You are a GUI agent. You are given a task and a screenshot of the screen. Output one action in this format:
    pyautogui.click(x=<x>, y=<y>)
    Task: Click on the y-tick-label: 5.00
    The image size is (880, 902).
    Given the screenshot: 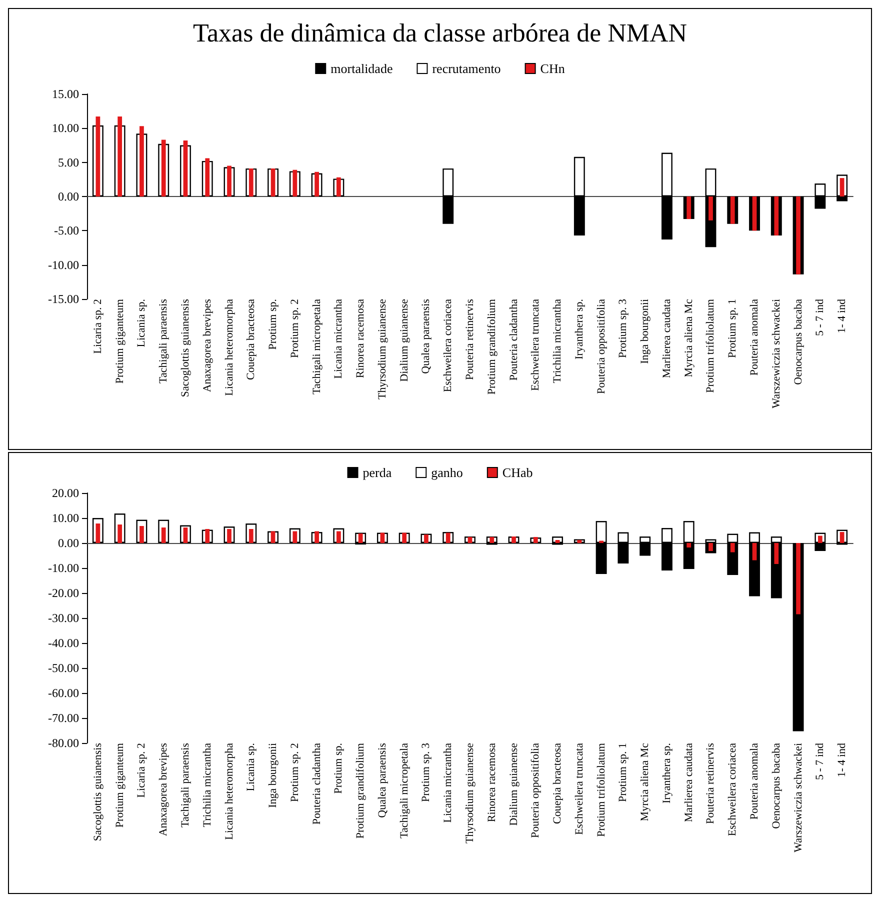 What is the action you would take?
    pyautogui.click(x=68, y=162)
    